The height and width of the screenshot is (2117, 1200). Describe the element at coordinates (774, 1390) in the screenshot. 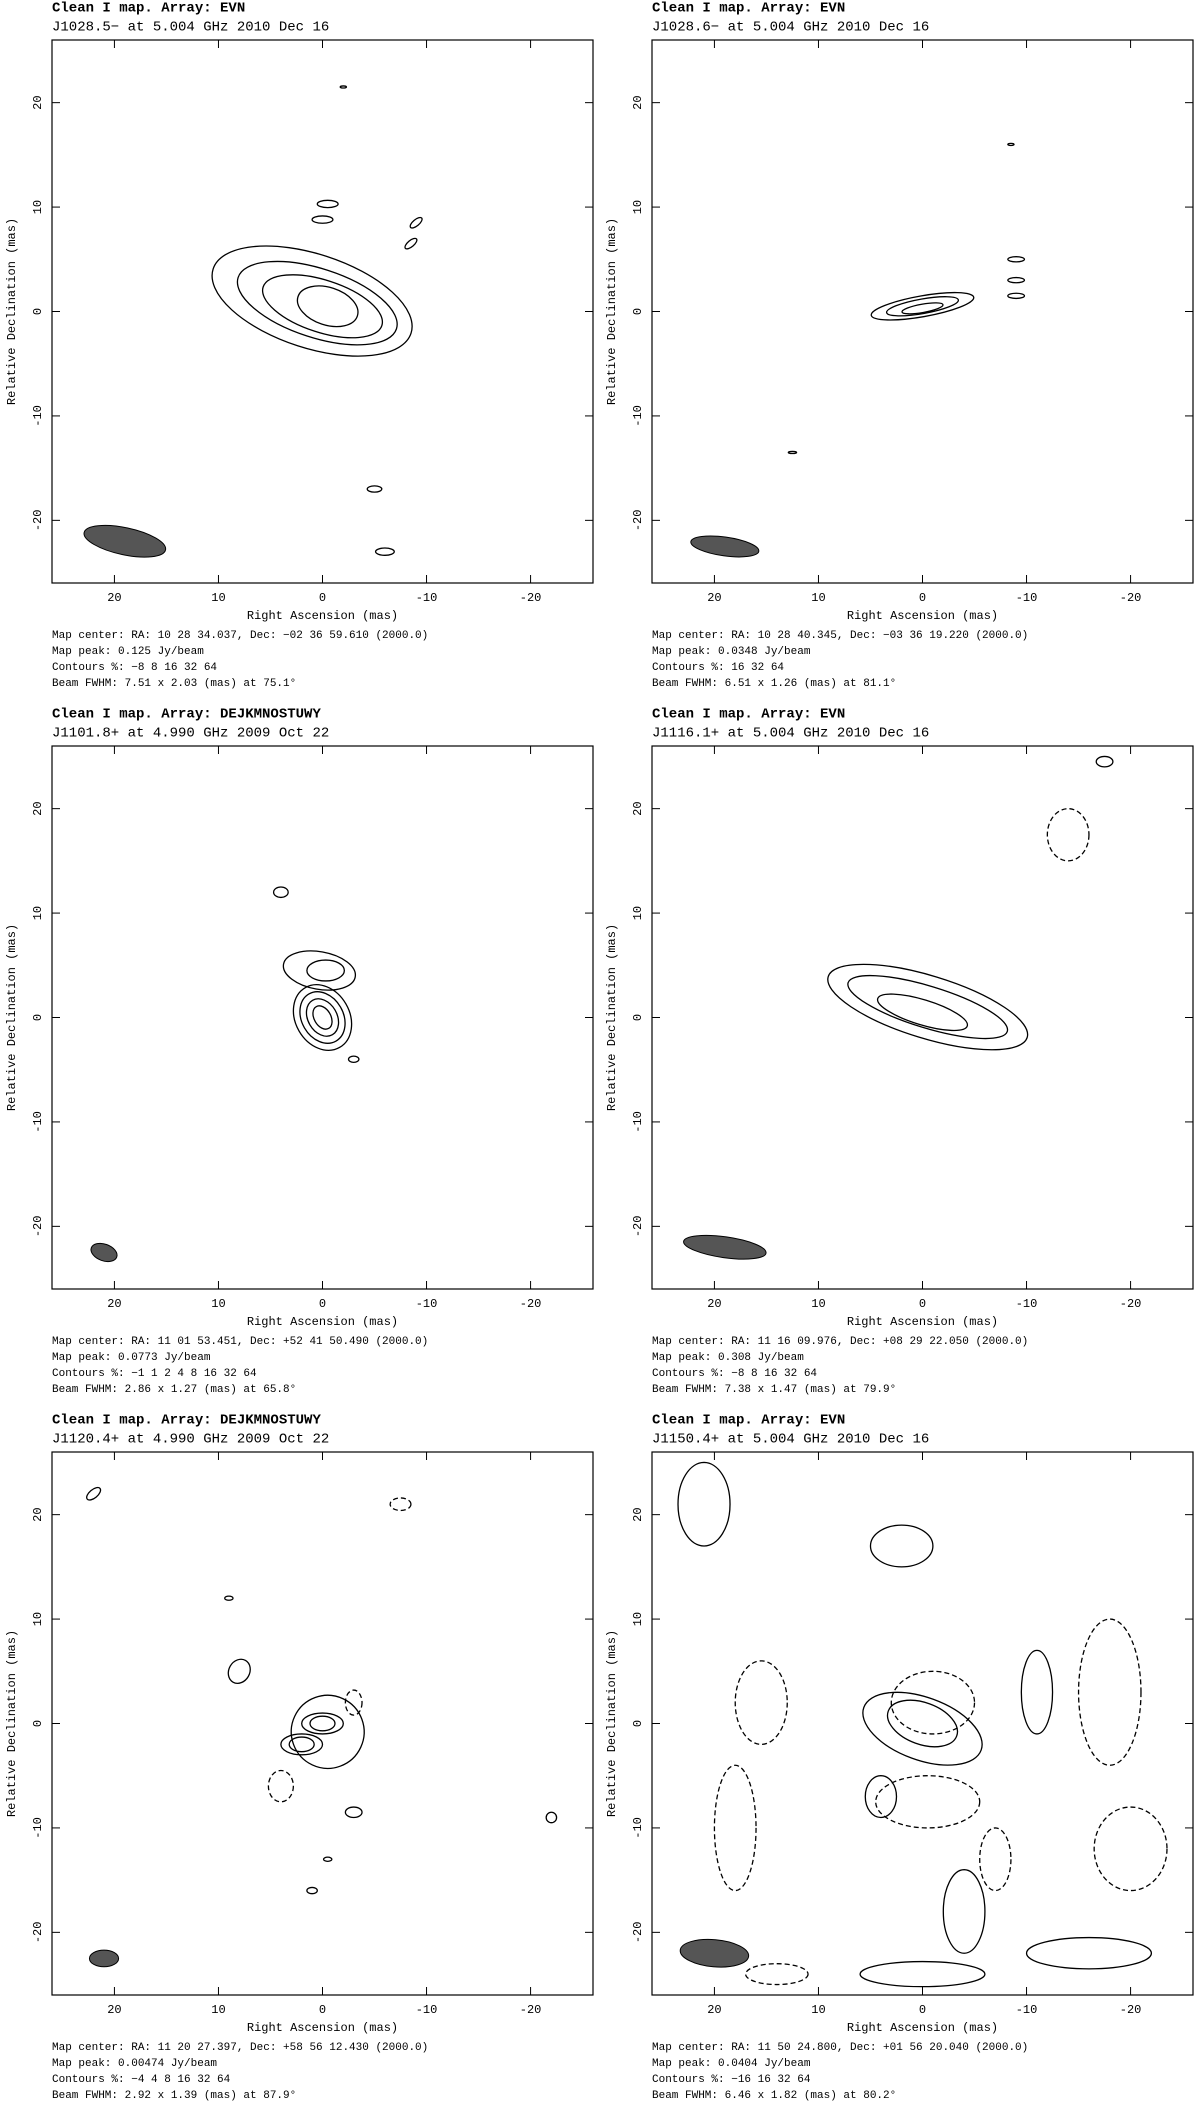

I see `map-note: Beam FWHM: 7.38 x 1.47 (mas) at 79.9°` at that location.